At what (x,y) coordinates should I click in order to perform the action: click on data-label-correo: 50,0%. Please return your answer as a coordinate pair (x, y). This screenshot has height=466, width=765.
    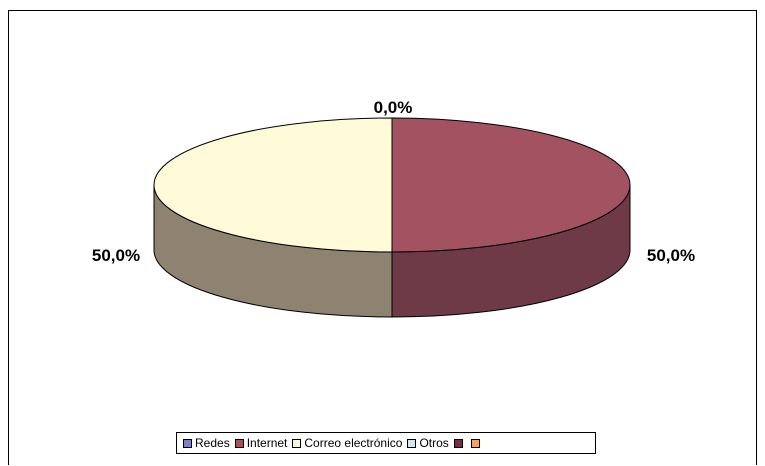
    Looking at the image, I should click on (116, 255).